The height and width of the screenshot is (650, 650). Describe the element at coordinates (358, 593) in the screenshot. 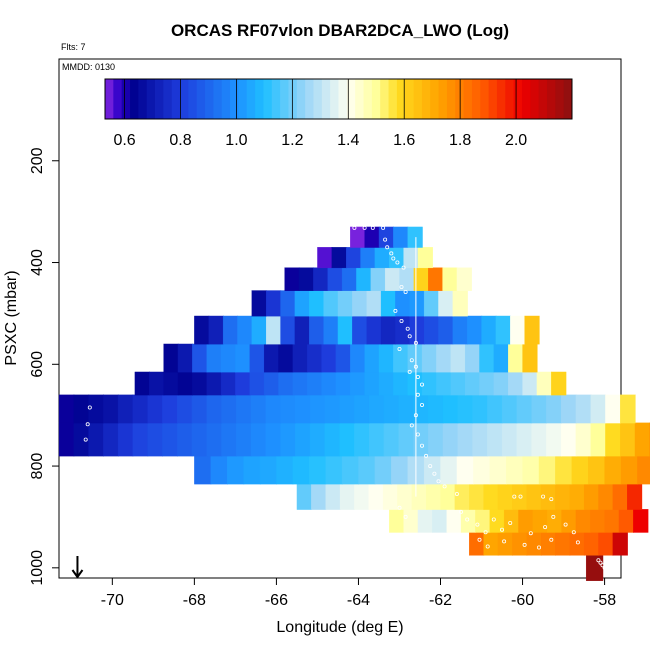

I see `x-axis: -70 -68 -66 -64 -62 -60 -58` at that location.